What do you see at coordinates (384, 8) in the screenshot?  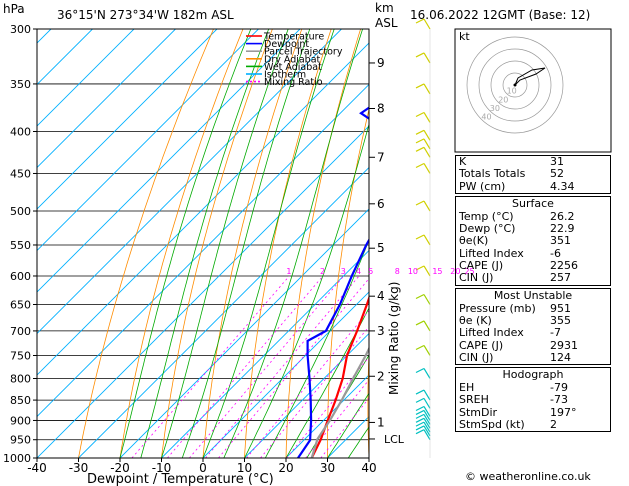 I see `km-unit: km` at bounding box center [384, 8].